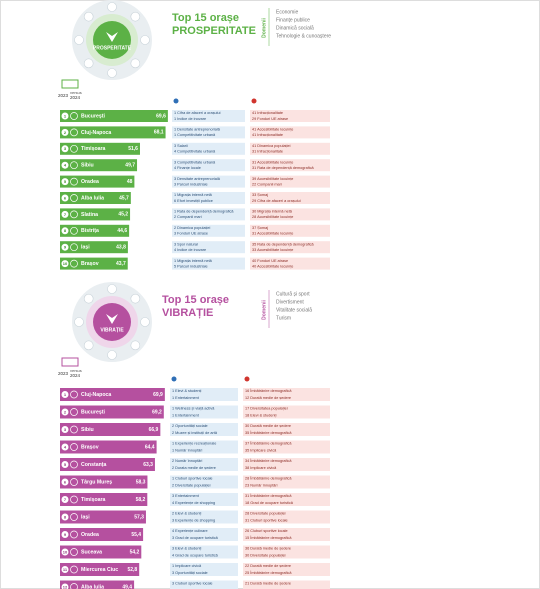 This screenshot has height=589, width=540. I want to click on strength-item: 4 Indice de inovare, so click(190, 250).